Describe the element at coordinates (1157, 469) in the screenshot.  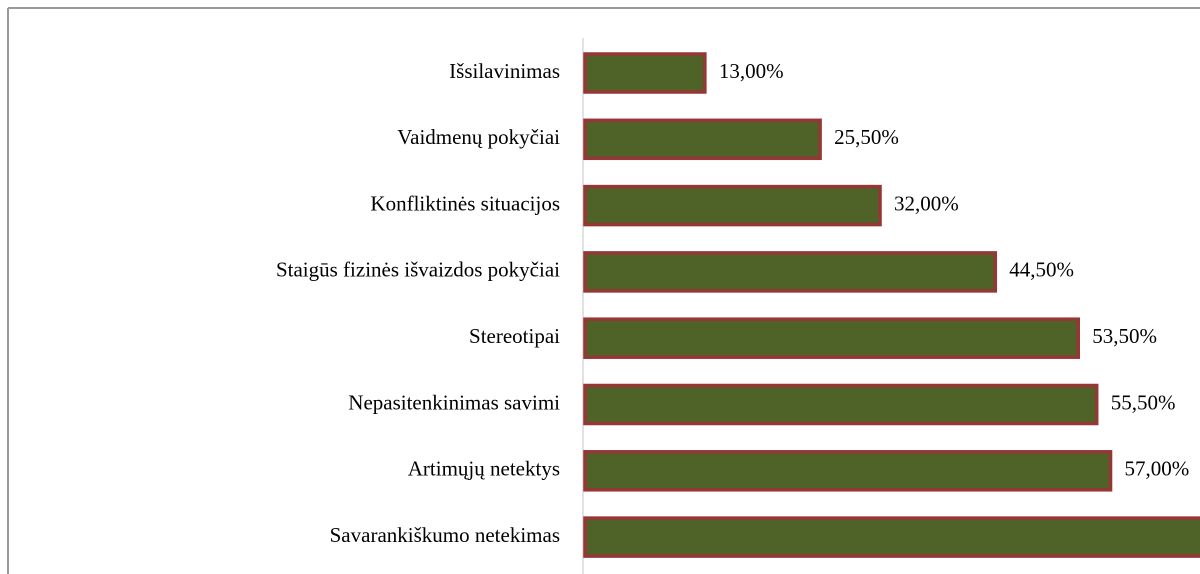
I see `value-label: 57,00%` at that location.